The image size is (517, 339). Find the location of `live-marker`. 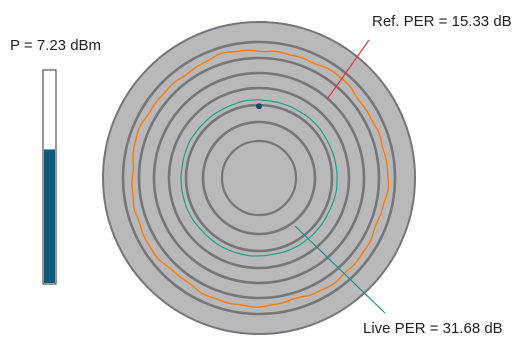

live-marker is located at coordinates (259, 106).